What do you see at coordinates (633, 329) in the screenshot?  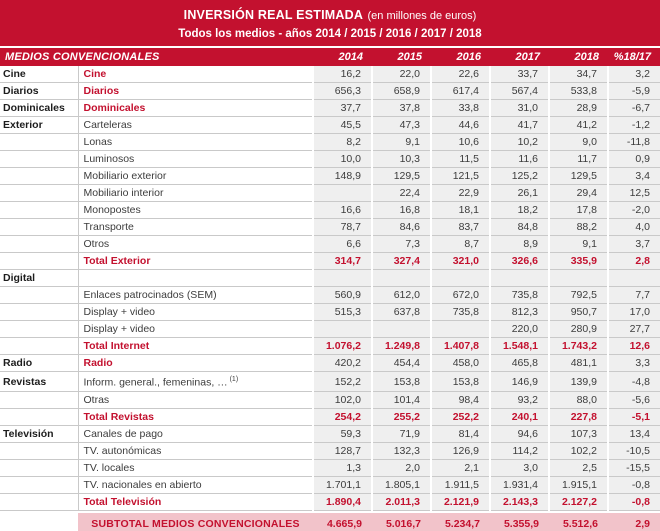 I see `value-cell: 27,7` at bounding box center [633, 329].